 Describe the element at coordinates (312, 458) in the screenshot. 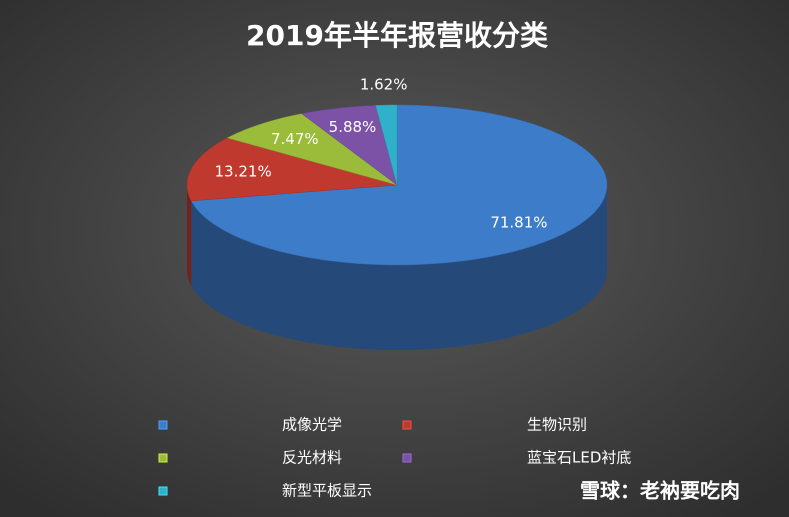

I see `legend-label: 反光材料` at that location.